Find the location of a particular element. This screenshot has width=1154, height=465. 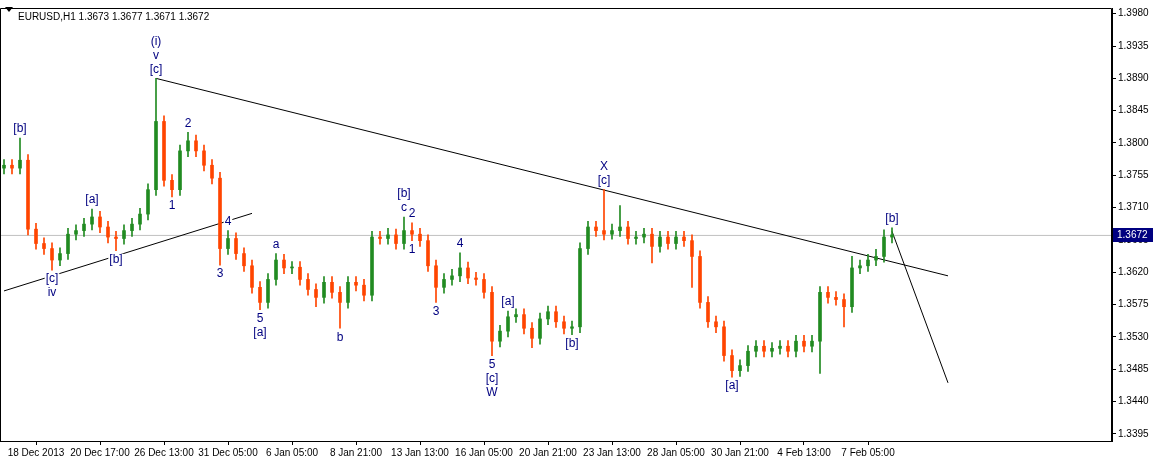

chart-title: EURUSD,H1 1.3673 1.3677 1.3671 1.3672 is located at coordinates (114, 16).